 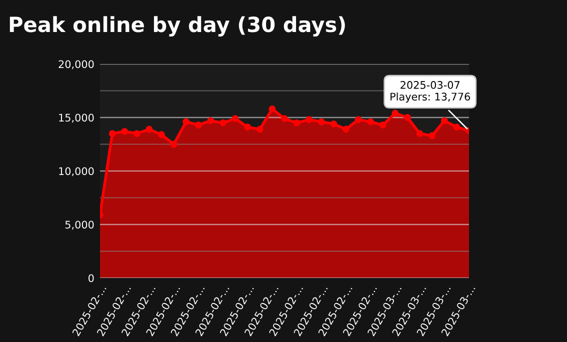 What do you see at coordinates (430, 92) in the screenshot?
I see `annotation: 2025-03-07 Players: 13,776` at bounding box center [430, 92].